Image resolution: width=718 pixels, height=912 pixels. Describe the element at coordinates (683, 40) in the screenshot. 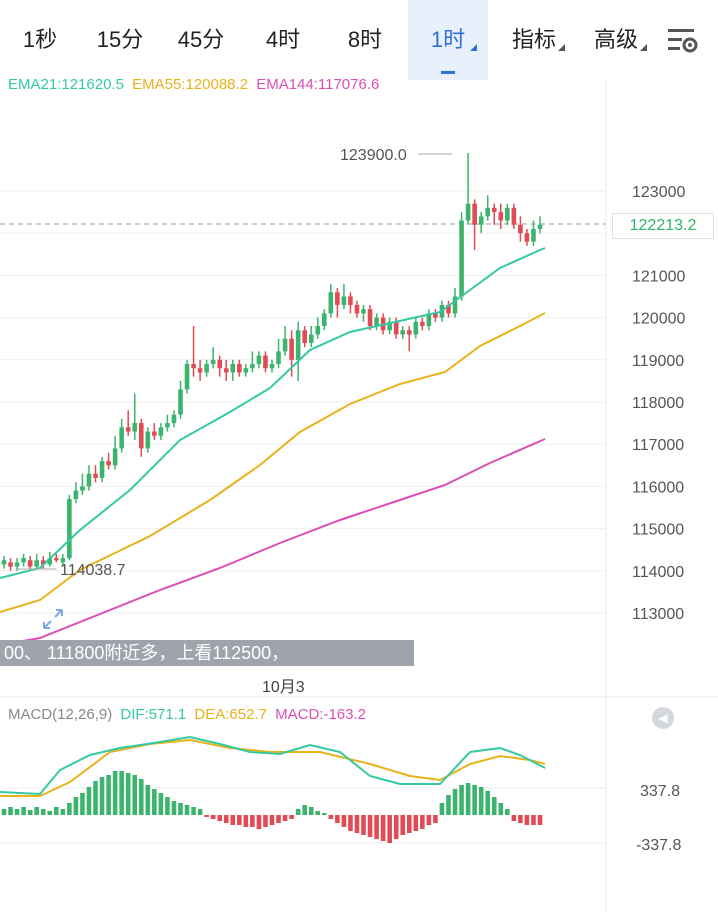

I see `settings-icon` at that location.